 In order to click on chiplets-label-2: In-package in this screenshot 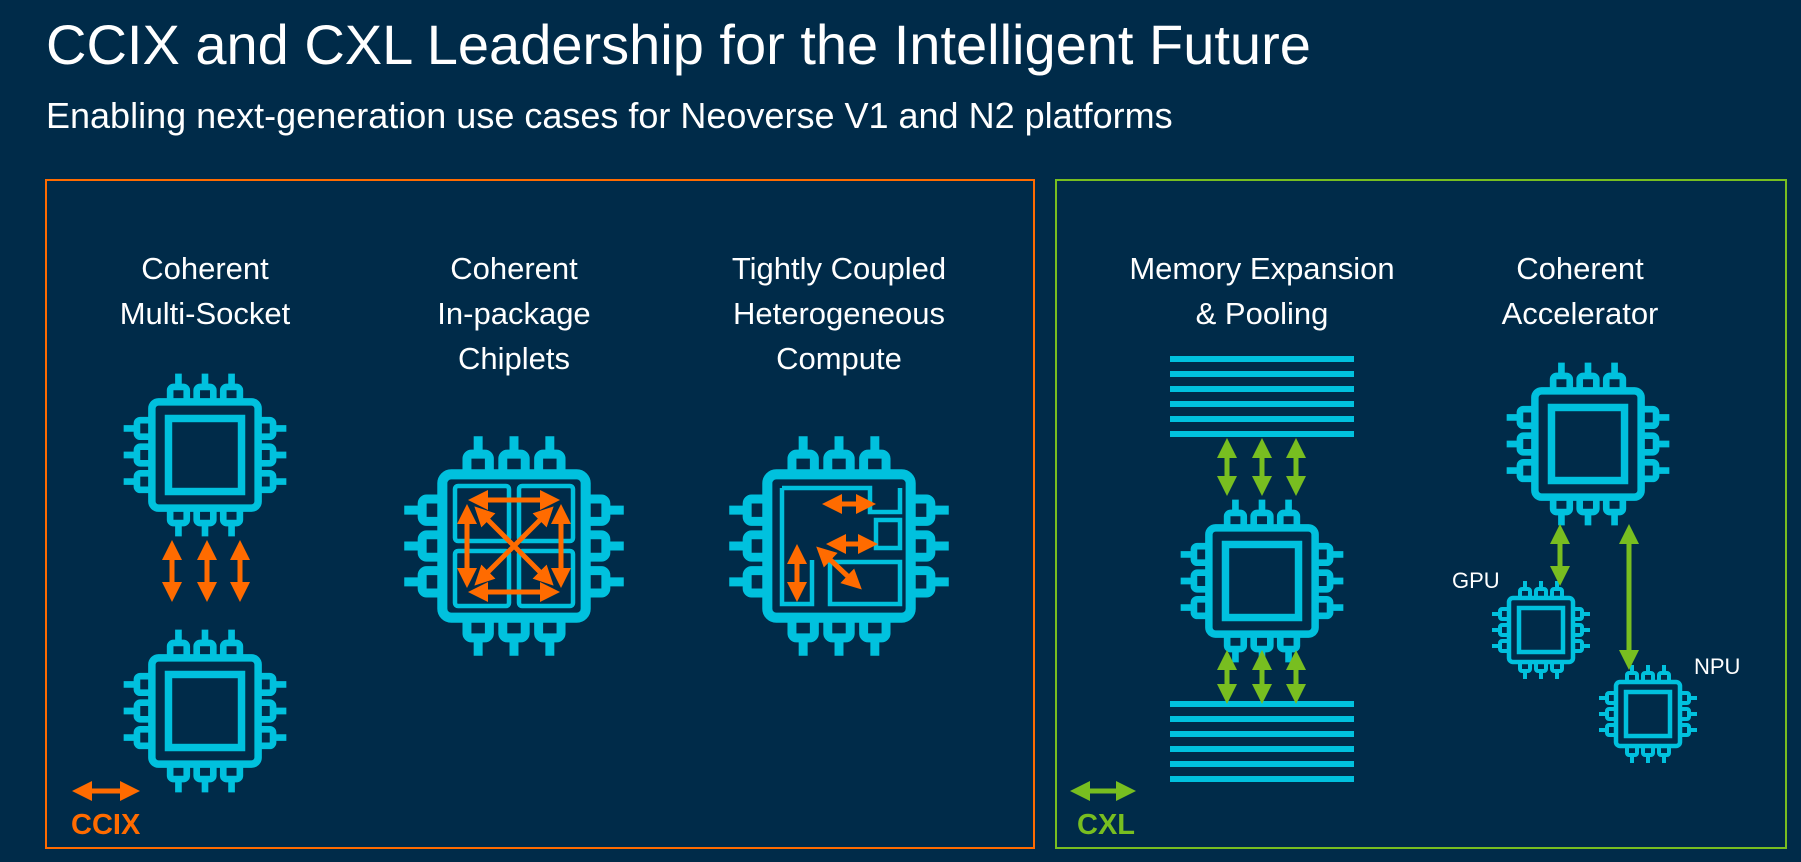, I will do `click(513, 313)`.